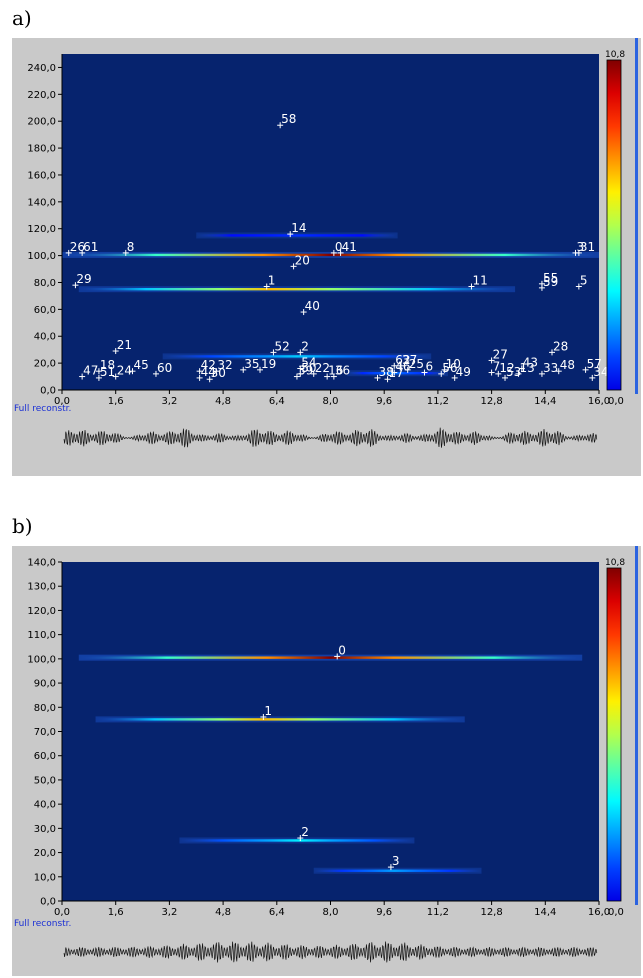  Describe the element at coordinates (567, 365) in the screenshot. I see `peak-marker-label: 48` at that location.